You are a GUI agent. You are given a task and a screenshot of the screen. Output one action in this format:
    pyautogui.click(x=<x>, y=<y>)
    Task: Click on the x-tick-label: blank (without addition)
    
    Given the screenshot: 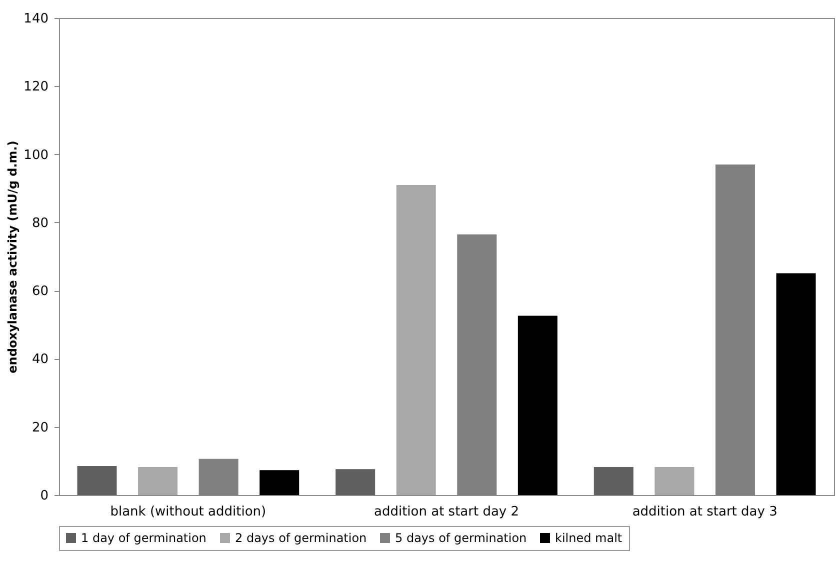 What is the action you would take?
    pyautogui.click(x=188, y=512)
    